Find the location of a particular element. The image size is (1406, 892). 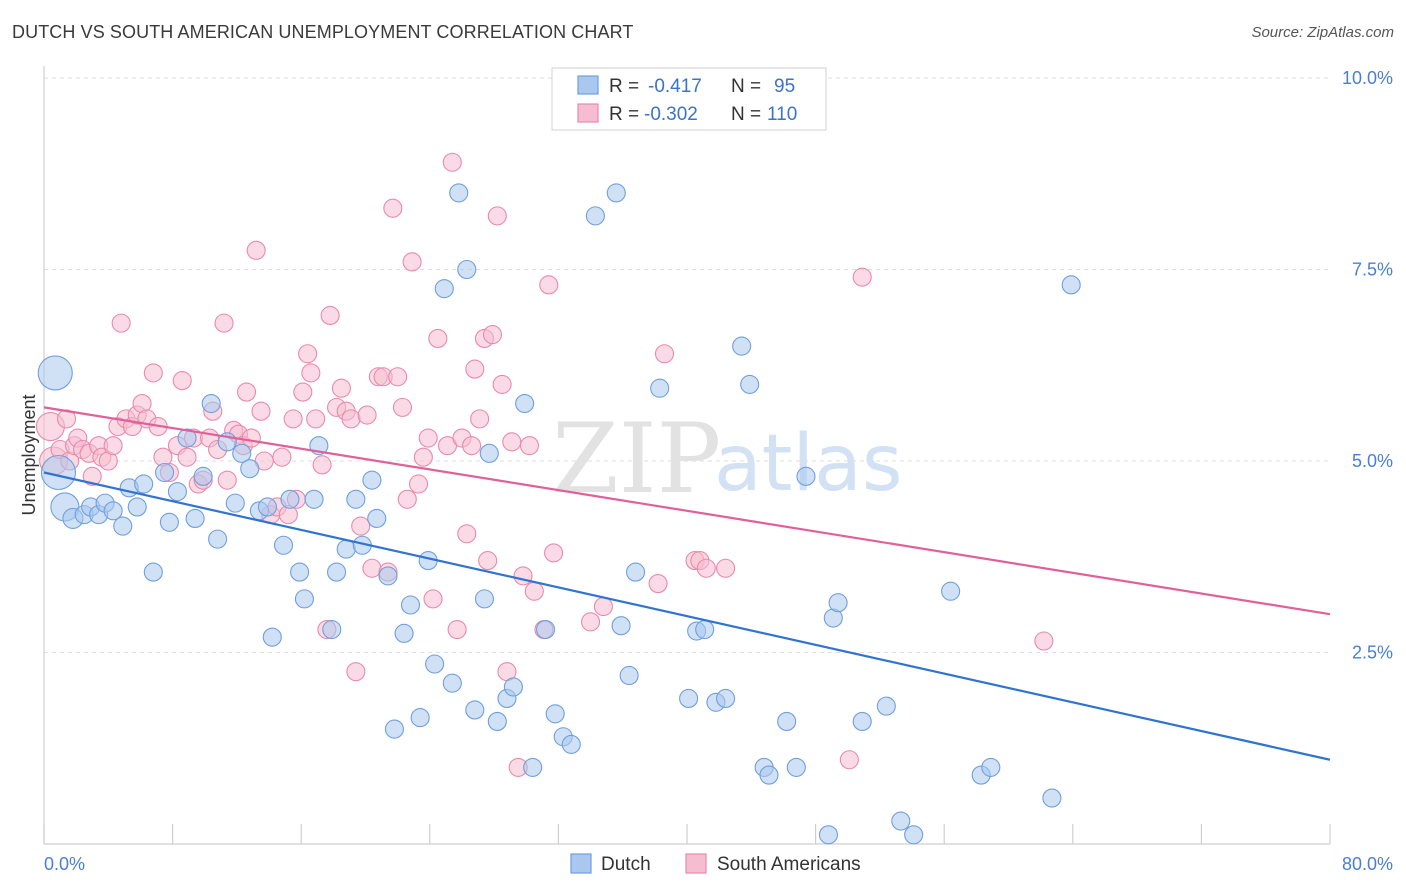

y-tick-label-1: 5.0% is located at coordinates (1372, 461).